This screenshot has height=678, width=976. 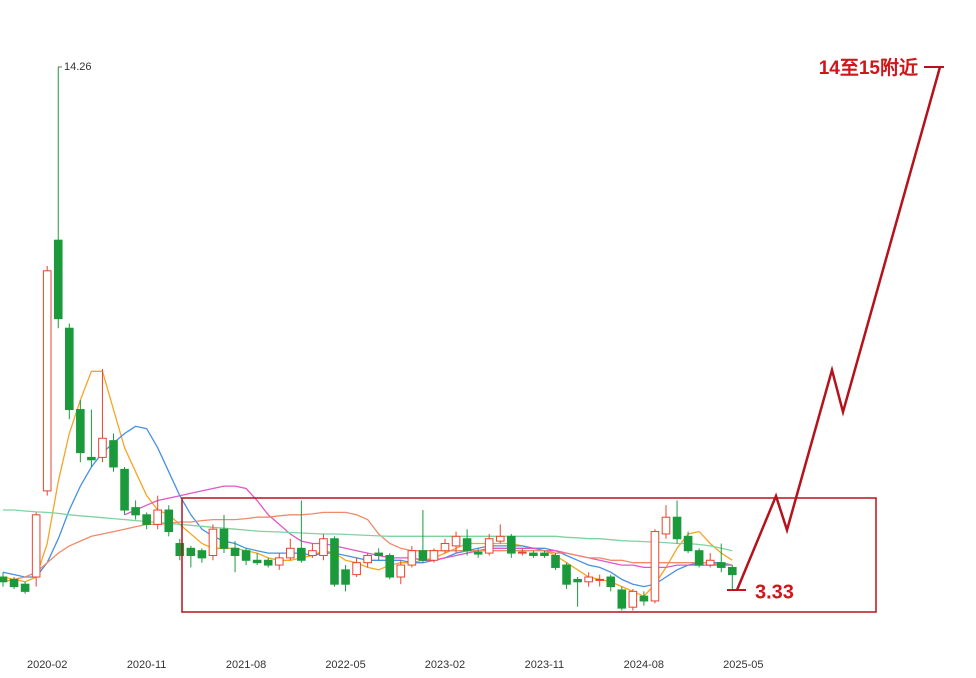 I want to click on x-tick-label: 2023-02, so click(x=445, y=665).